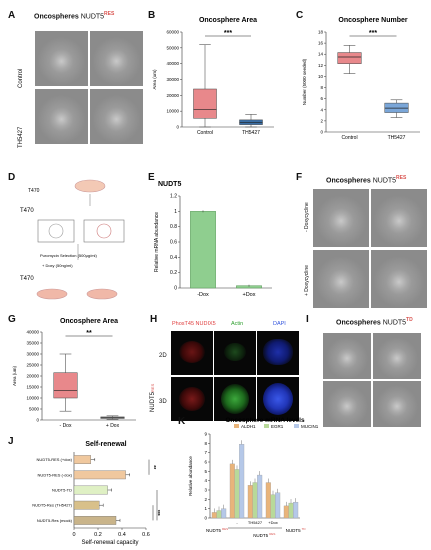 The height and width of the screenshot is (550, 431). I want to click on y-tick-label: 14, so click(321, 54).